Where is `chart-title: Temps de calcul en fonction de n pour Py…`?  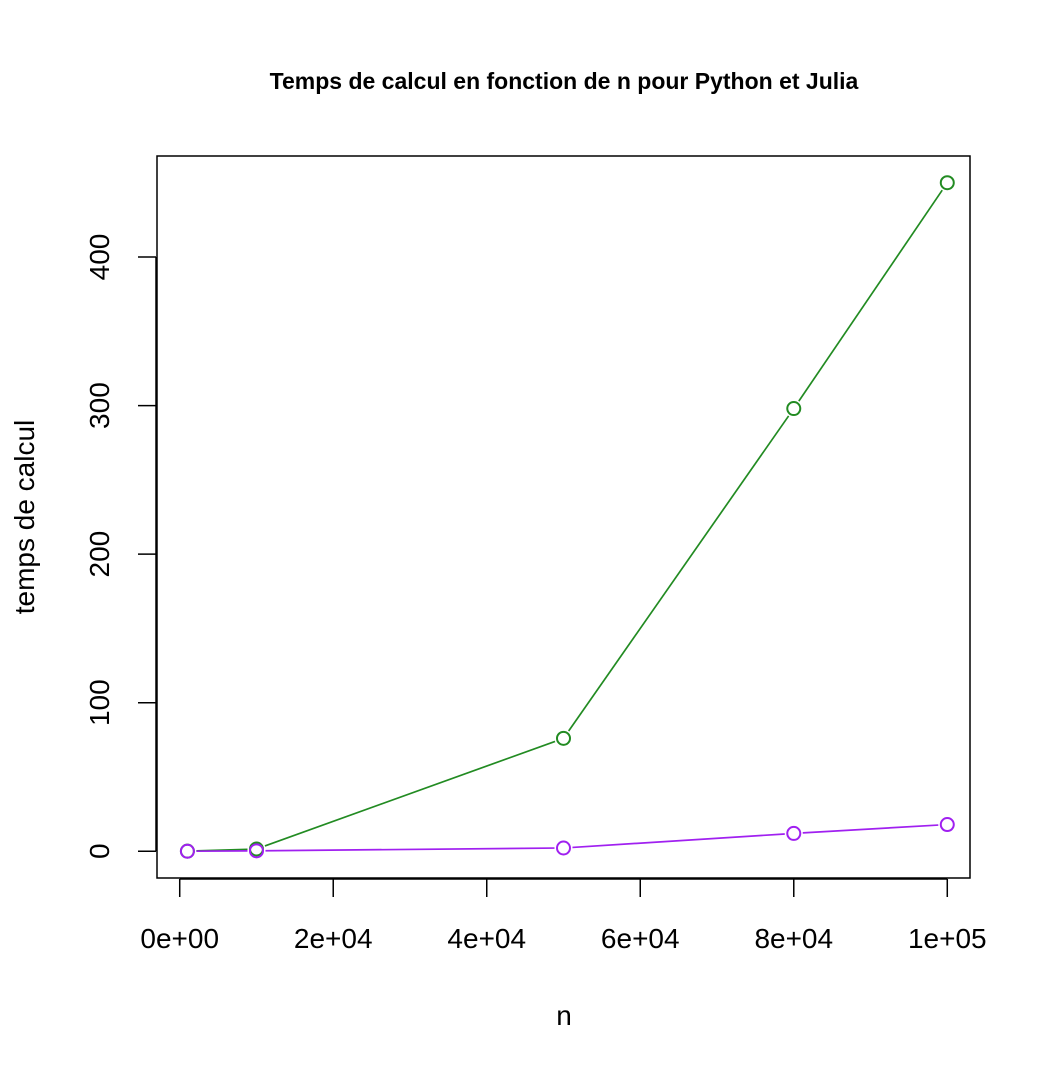
chart-title: Temps de calcul en fonction de n pour Py… is located at coordinates (564, 81).